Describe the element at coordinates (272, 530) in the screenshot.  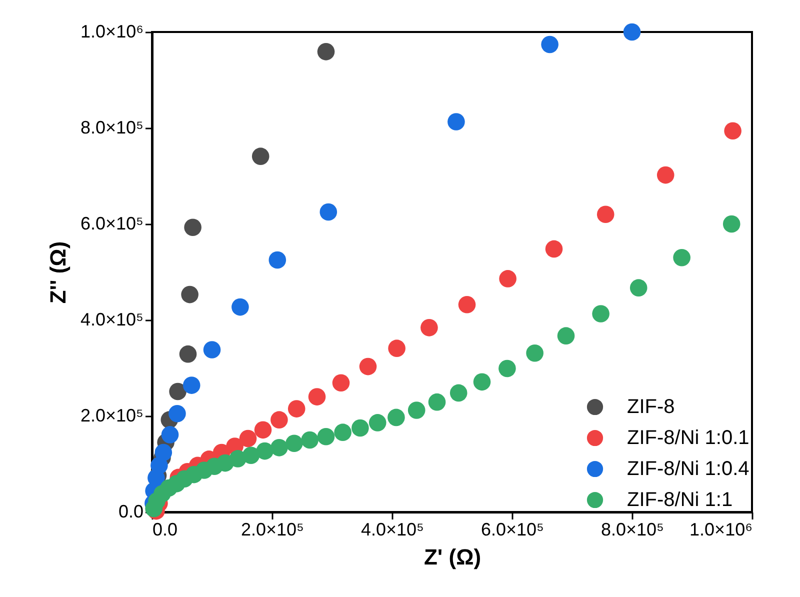
I see `x-tick-label: 2.0×10⁵` at that location.